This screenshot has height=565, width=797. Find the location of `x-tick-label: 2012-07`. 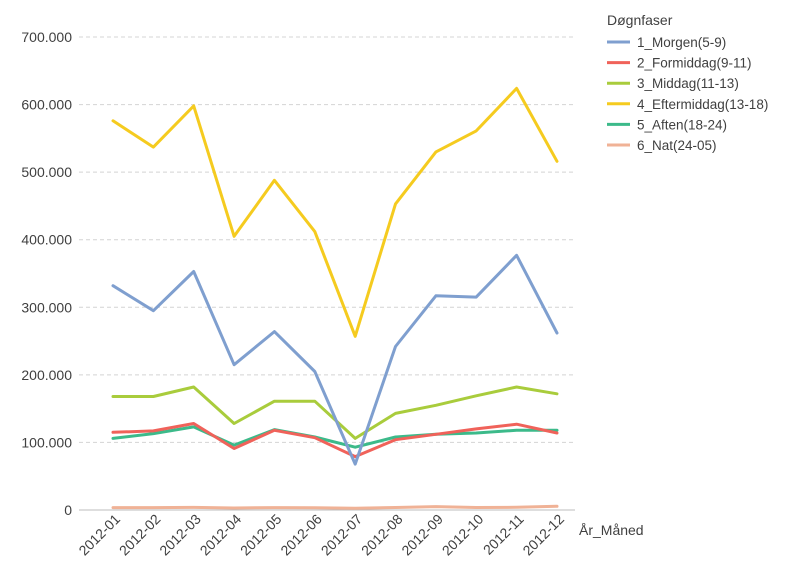

x-tick-label: 2012-07 is located at coordinates (342, 535).